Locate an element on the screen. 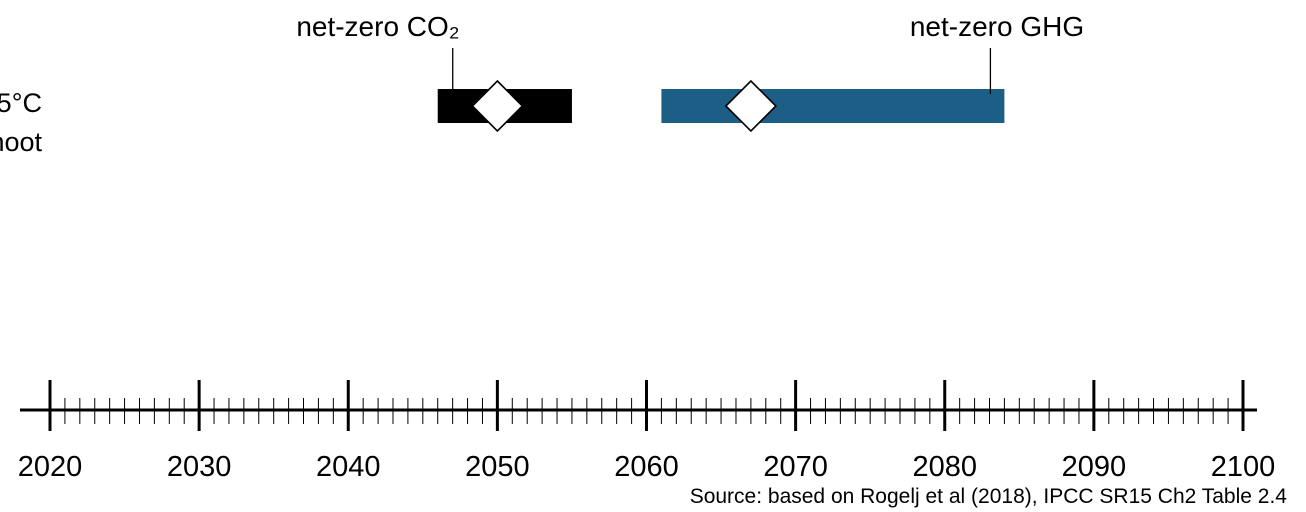 Image resolution: width=1306 pixels, height=512 pixels. tick-label: 2070 is located at coordinates (795, 467).